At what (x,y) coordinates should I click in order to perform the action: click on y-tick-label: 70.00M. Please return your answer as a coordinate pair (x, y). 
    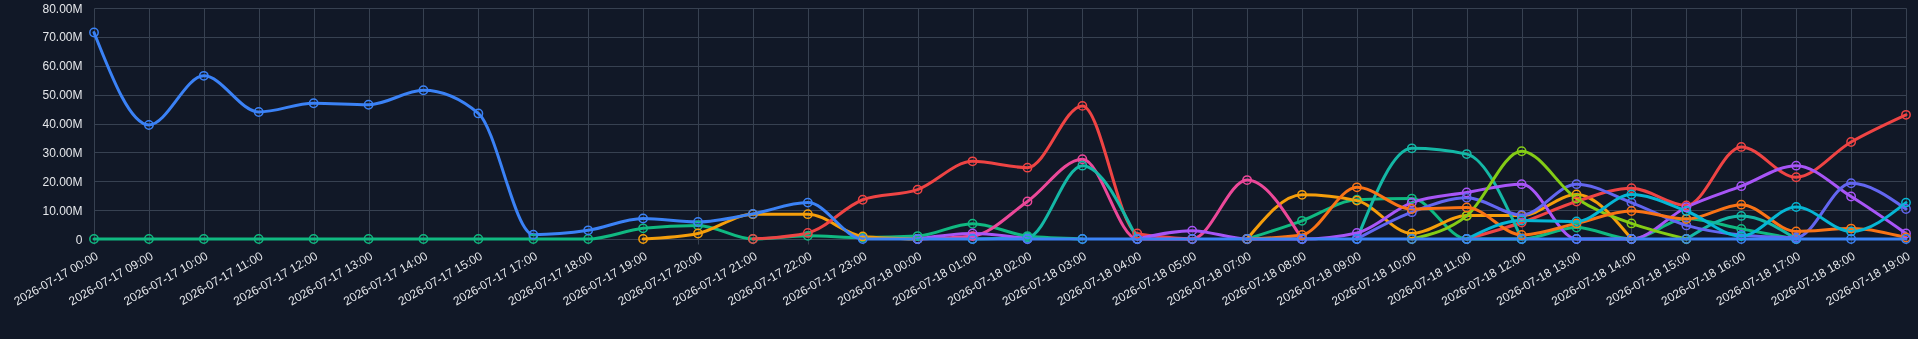
    Looking at the image, I should click on (62, 37).